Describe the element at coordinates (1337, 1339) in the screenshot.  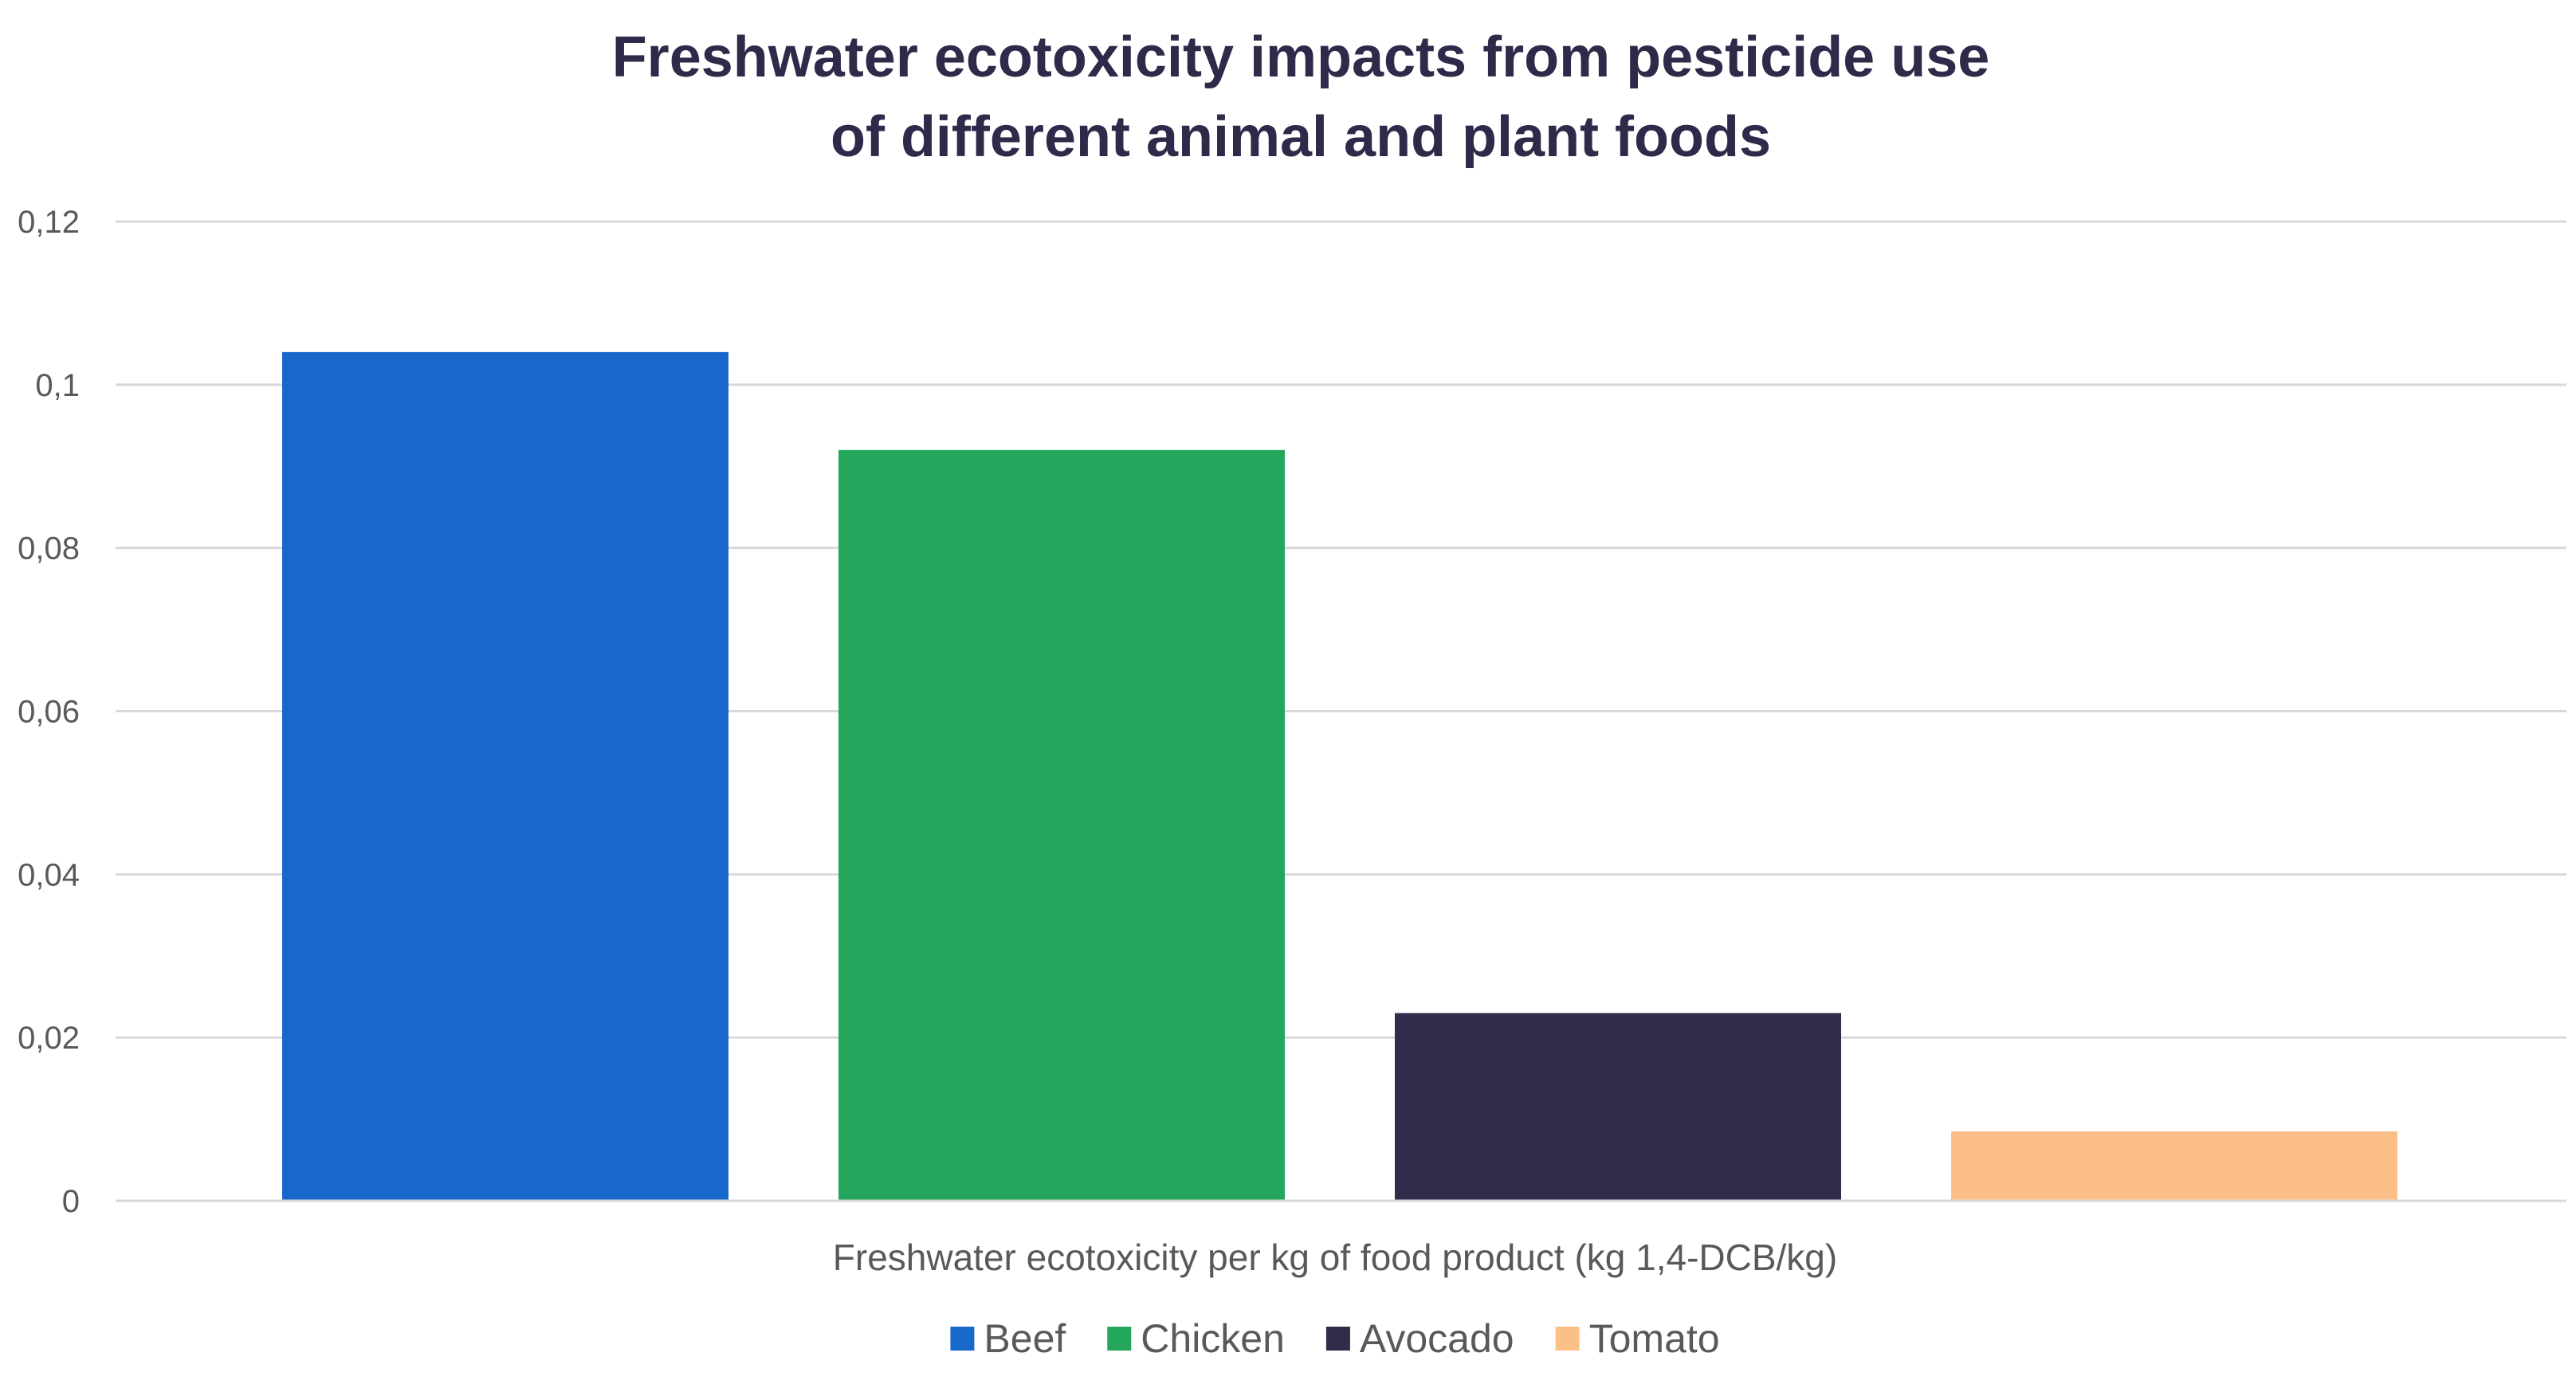
I see `legend-swatch-avocado` at that location.